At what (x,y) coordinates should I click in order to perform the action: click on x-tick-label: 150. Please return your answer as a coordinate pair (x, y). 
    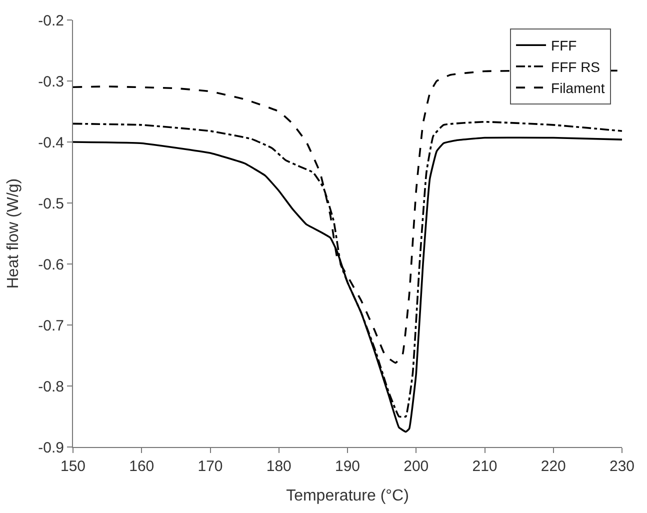
    Looking at the image, I should click on (73, 466).